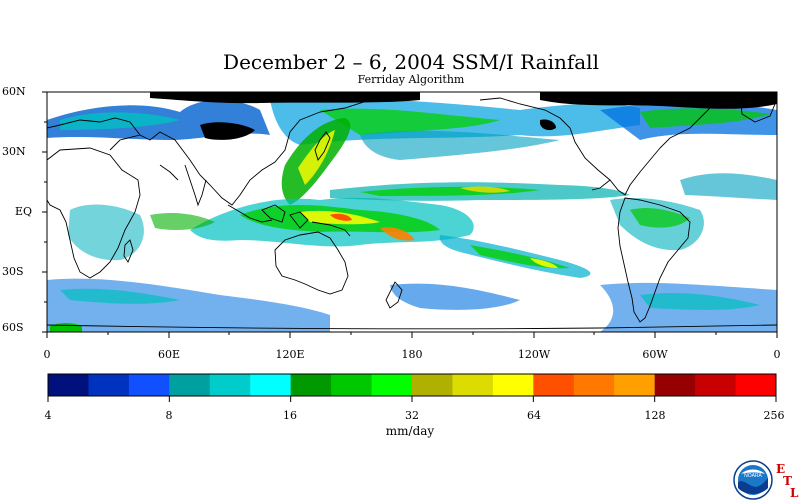 This screenshot has height=500, width=800. I want to click on colorbar, so click(412, 385).